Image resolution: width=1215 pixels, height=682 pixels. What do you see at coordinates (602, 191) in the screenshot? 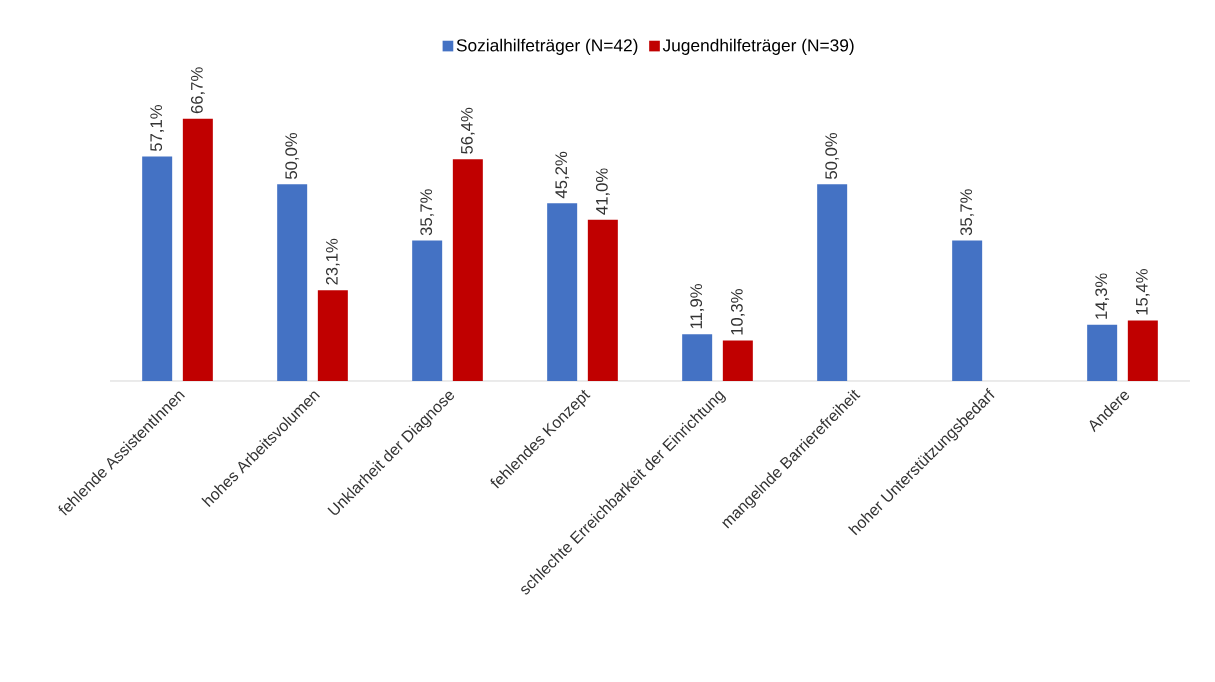
I see `data-label: 41,0%` at bounding box center [602, 191].